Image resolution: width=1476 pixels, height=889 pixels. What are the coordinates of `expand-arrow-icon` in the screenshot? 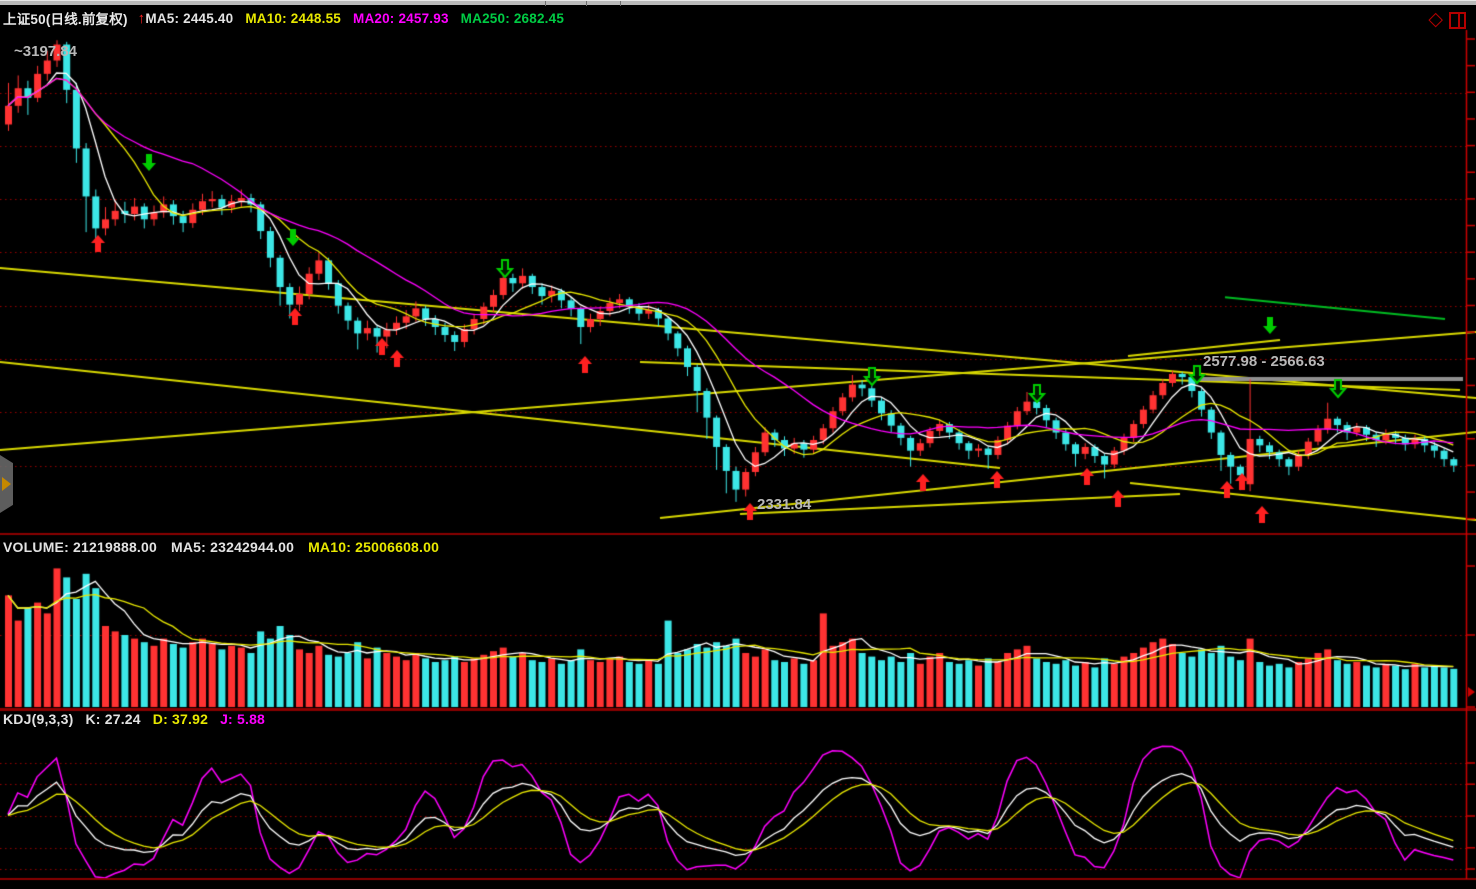 It's located at (6, 484).